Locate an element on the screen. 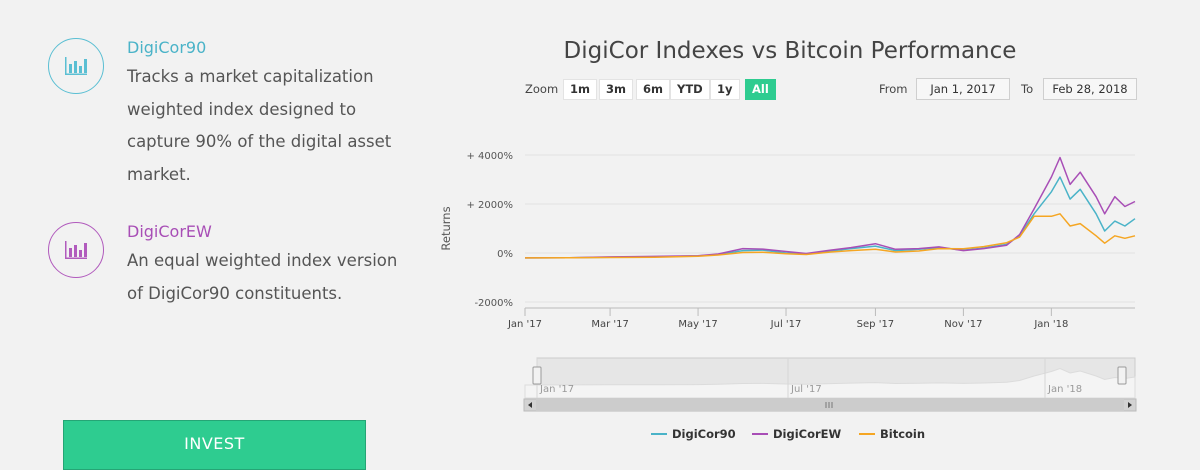  x-tick-label: May '17 is located at coordinates (697, 324).